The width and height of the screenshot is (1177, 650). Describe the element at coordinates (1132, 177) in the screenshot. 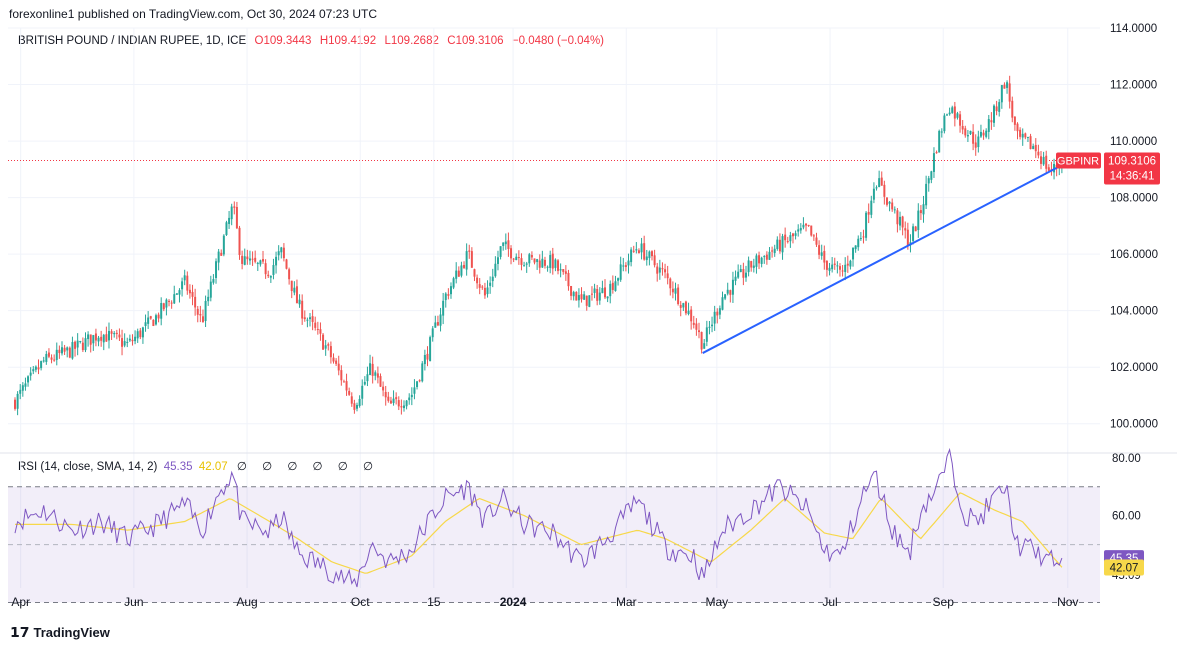

I see `countdown-tag-value: 14:36:41` at that location.